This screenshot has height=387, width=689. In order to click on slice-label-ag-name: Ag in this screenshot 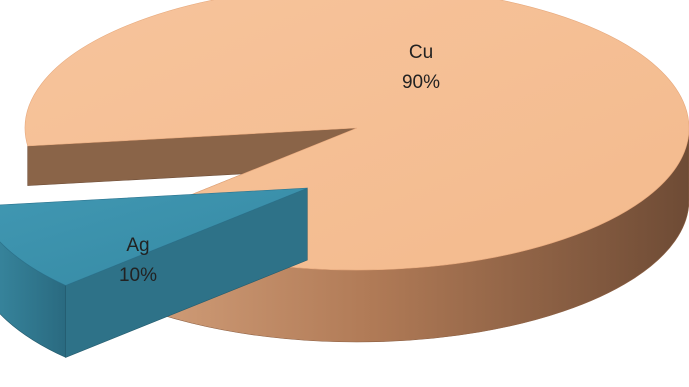, I will do `click(137, 245)`.